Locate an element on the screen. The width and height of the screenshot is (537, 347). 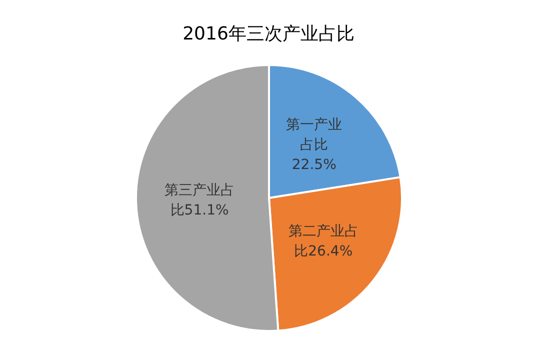
slice-label: 第二产业占比26.4% is located at coordinates (323, 241).